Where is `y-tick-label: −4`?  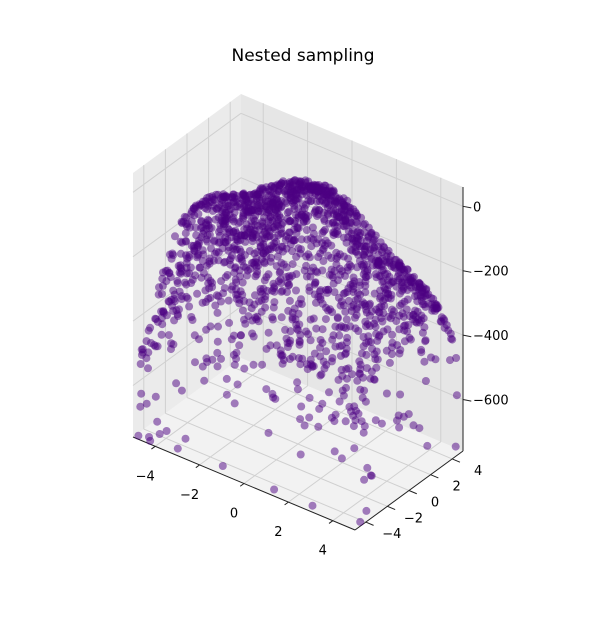 y-tick-label: −4 is located at coordinates (391, 534).